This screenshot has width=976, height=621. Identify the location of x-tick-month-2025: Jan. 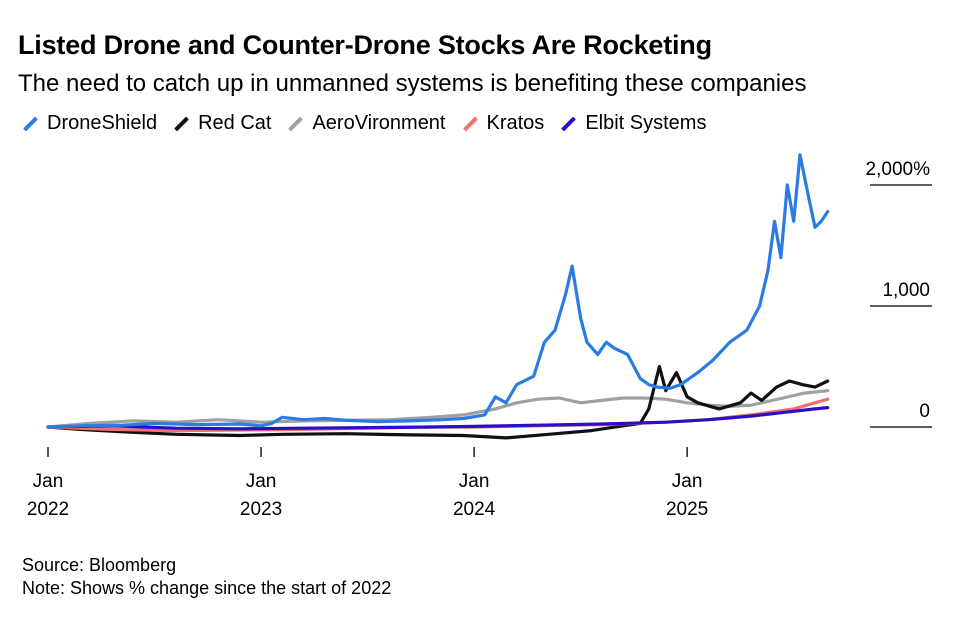
(687, 481).